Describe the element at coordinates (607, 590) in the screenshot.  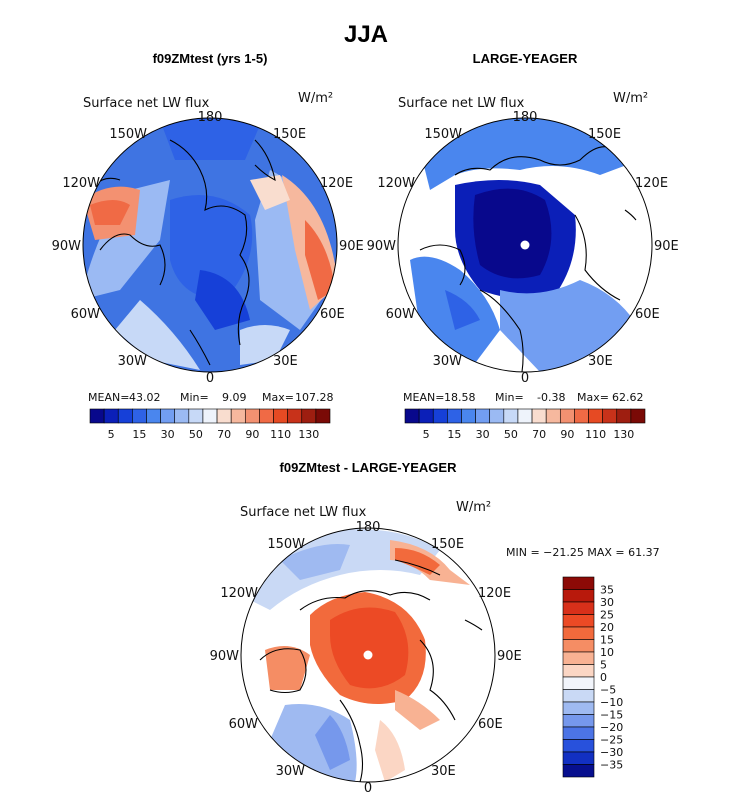
I see `colorbar-tick-label: 35` at that location.